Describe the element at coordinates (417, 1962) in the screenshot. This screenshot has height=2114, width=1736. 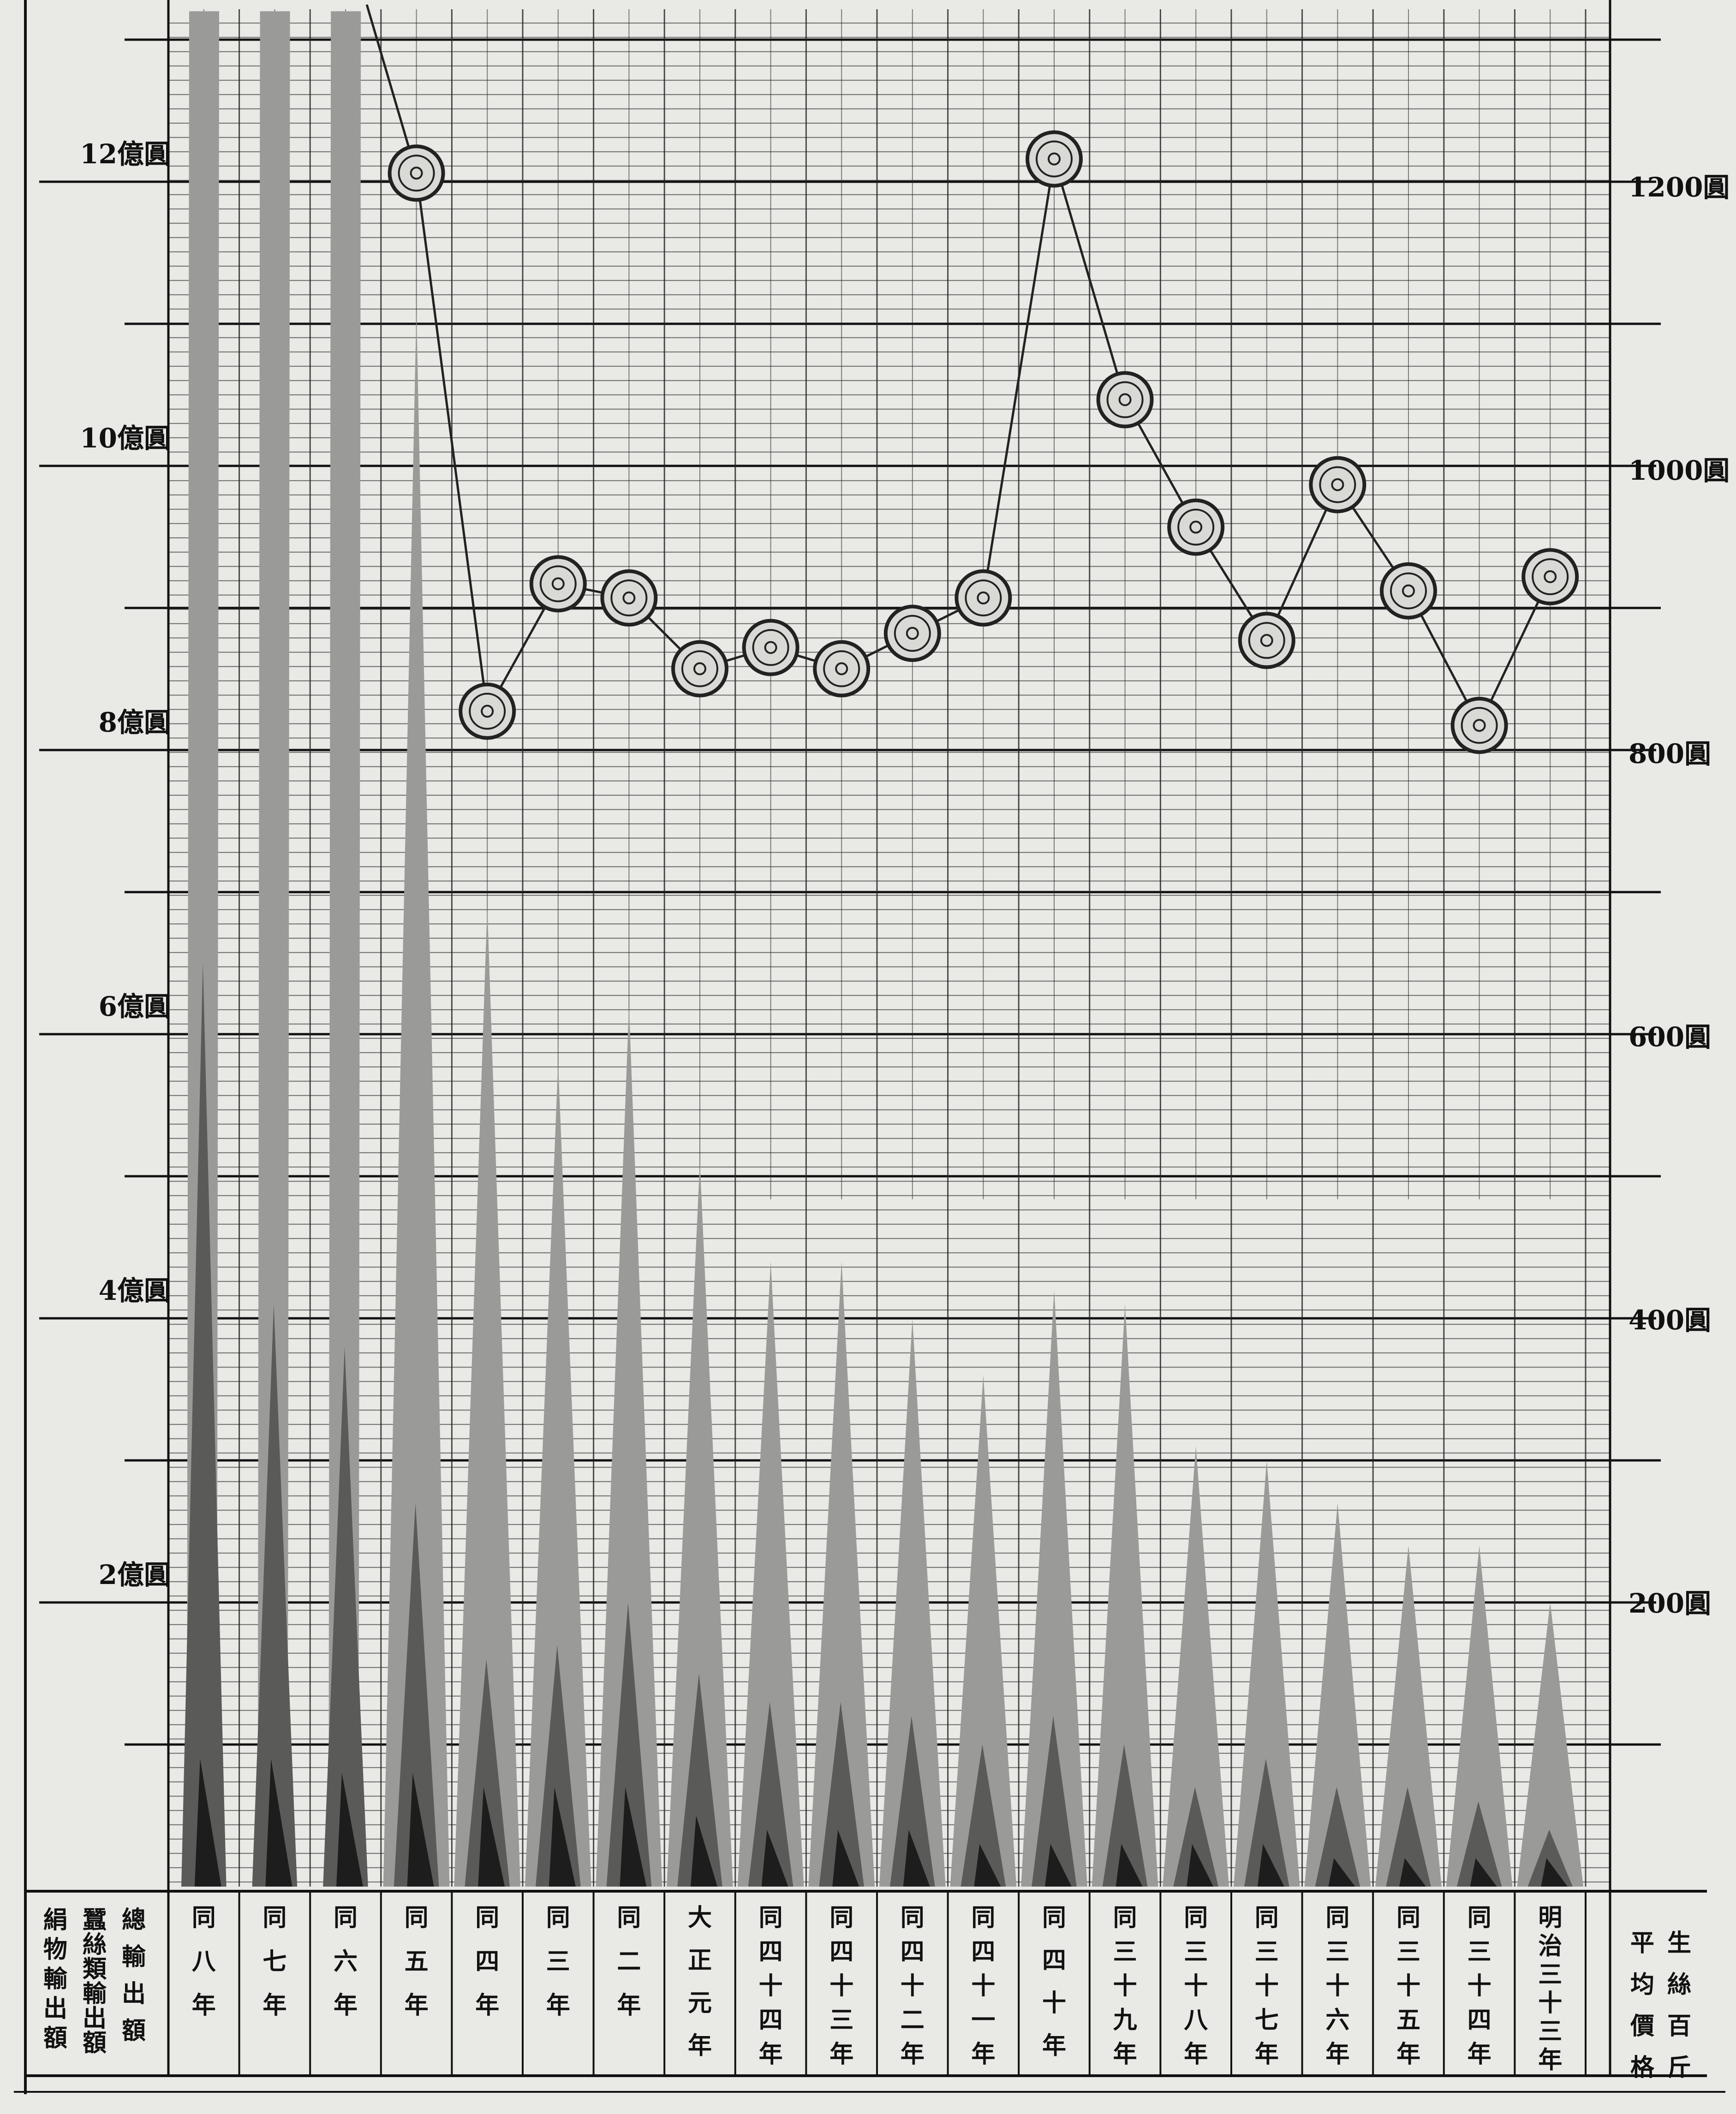
I see `year-label-text: 同五年` at that location.